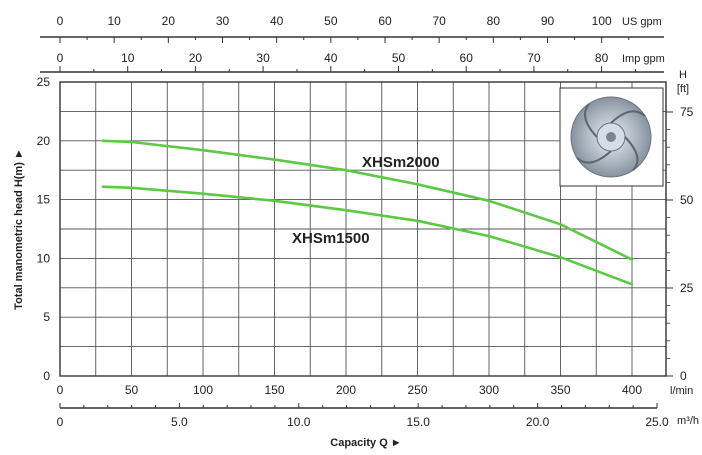 The image size is (702, 455). I want to click on usgpm-tick-label: 90, so click(548, 21).